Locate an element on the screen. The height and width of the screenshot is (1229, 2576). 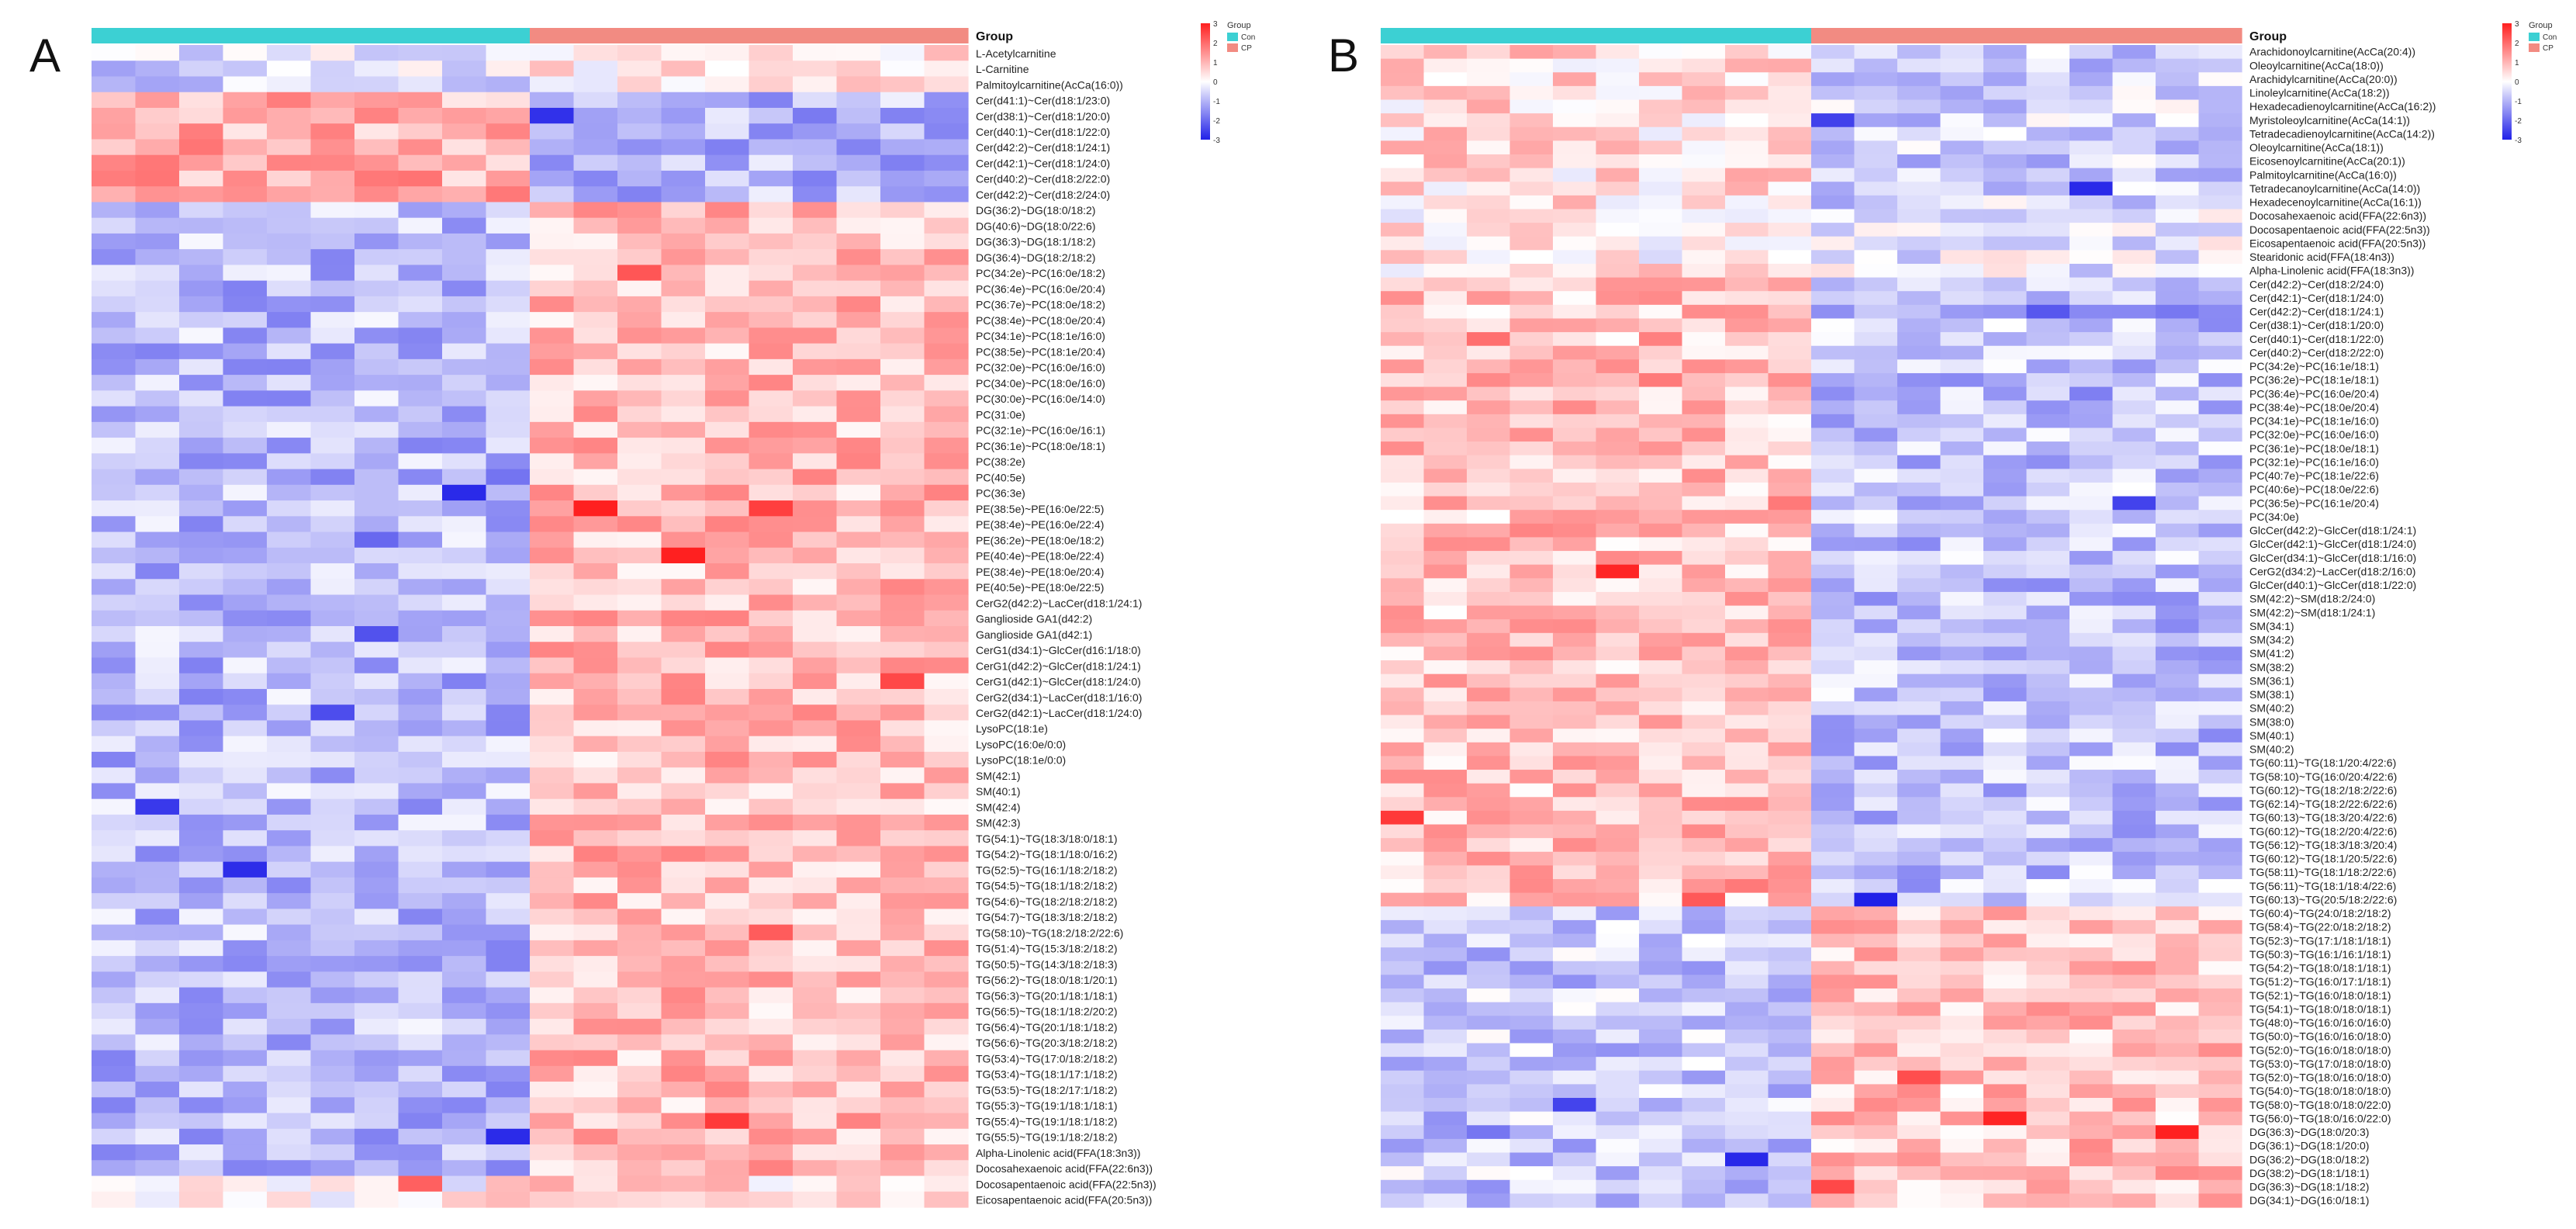
row-label: DG(36:4)~DG(18:2/18:2) is located at coordinates (1035, 257).